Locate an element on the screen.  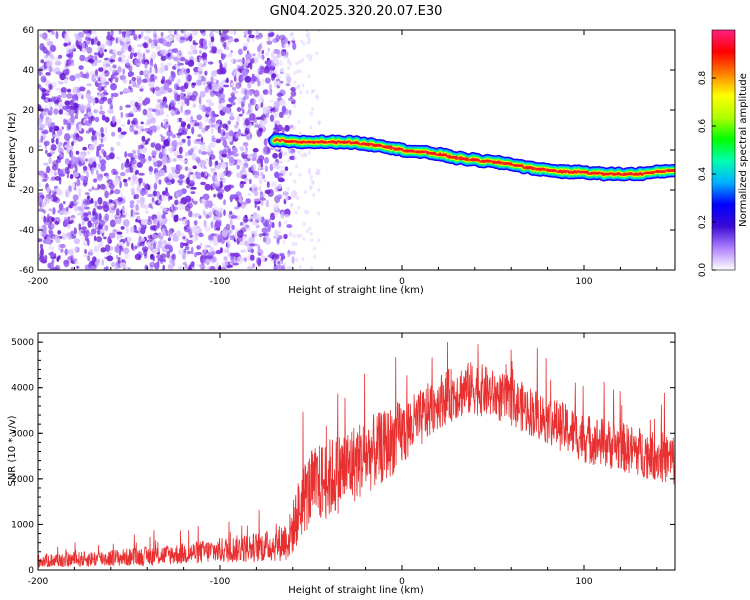
y-tick-label: 4000 is located at coordinates (22, 389).